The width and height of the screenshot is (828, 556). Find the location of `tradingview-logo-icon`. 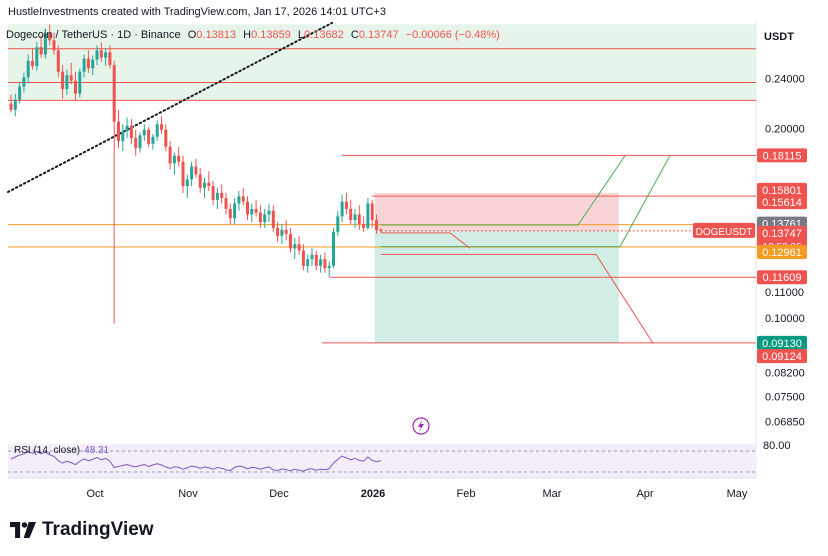

tradingview-logo-icon is located at coordinates (23, 530).